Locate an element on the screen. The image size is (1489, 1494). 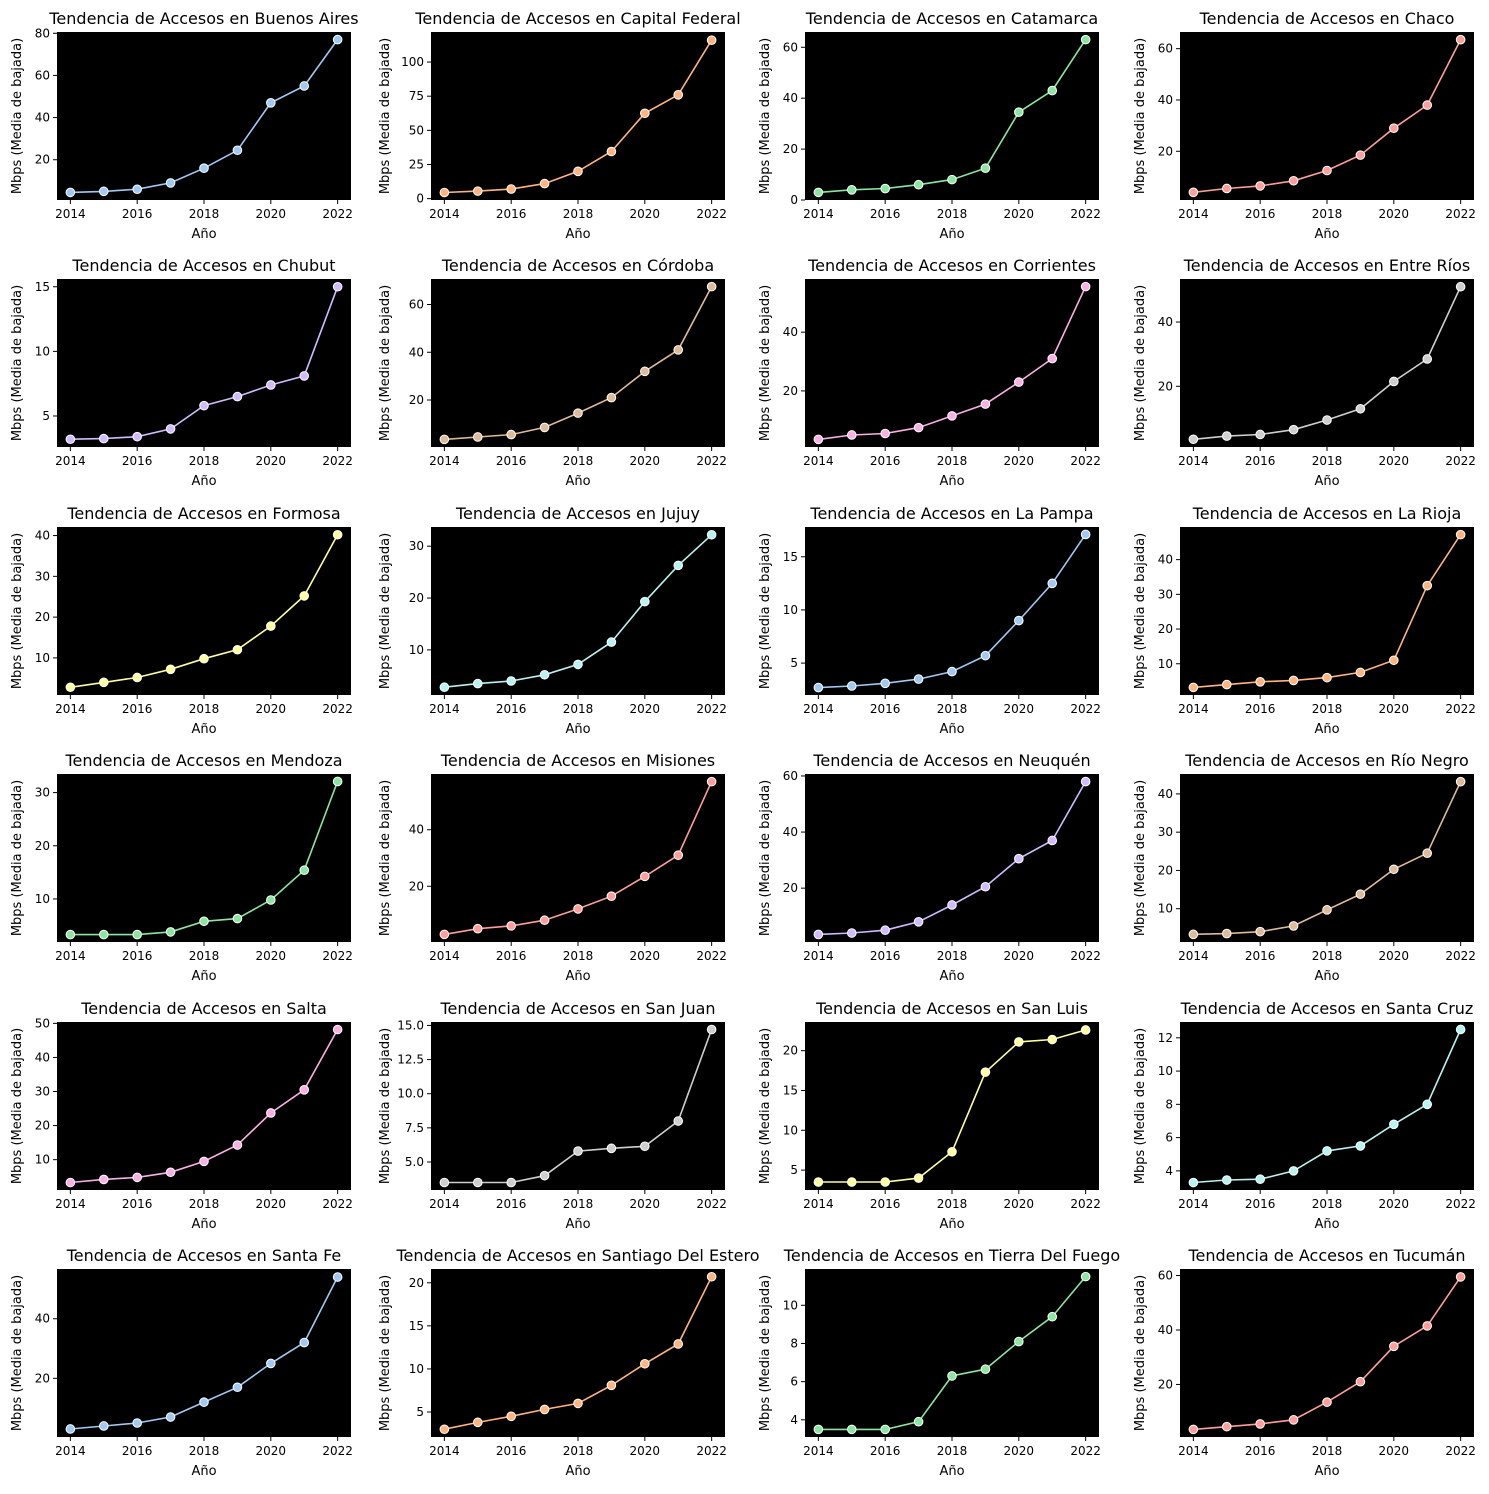
y-tick-label: 15.0 is located at coordinates (410, 1025).